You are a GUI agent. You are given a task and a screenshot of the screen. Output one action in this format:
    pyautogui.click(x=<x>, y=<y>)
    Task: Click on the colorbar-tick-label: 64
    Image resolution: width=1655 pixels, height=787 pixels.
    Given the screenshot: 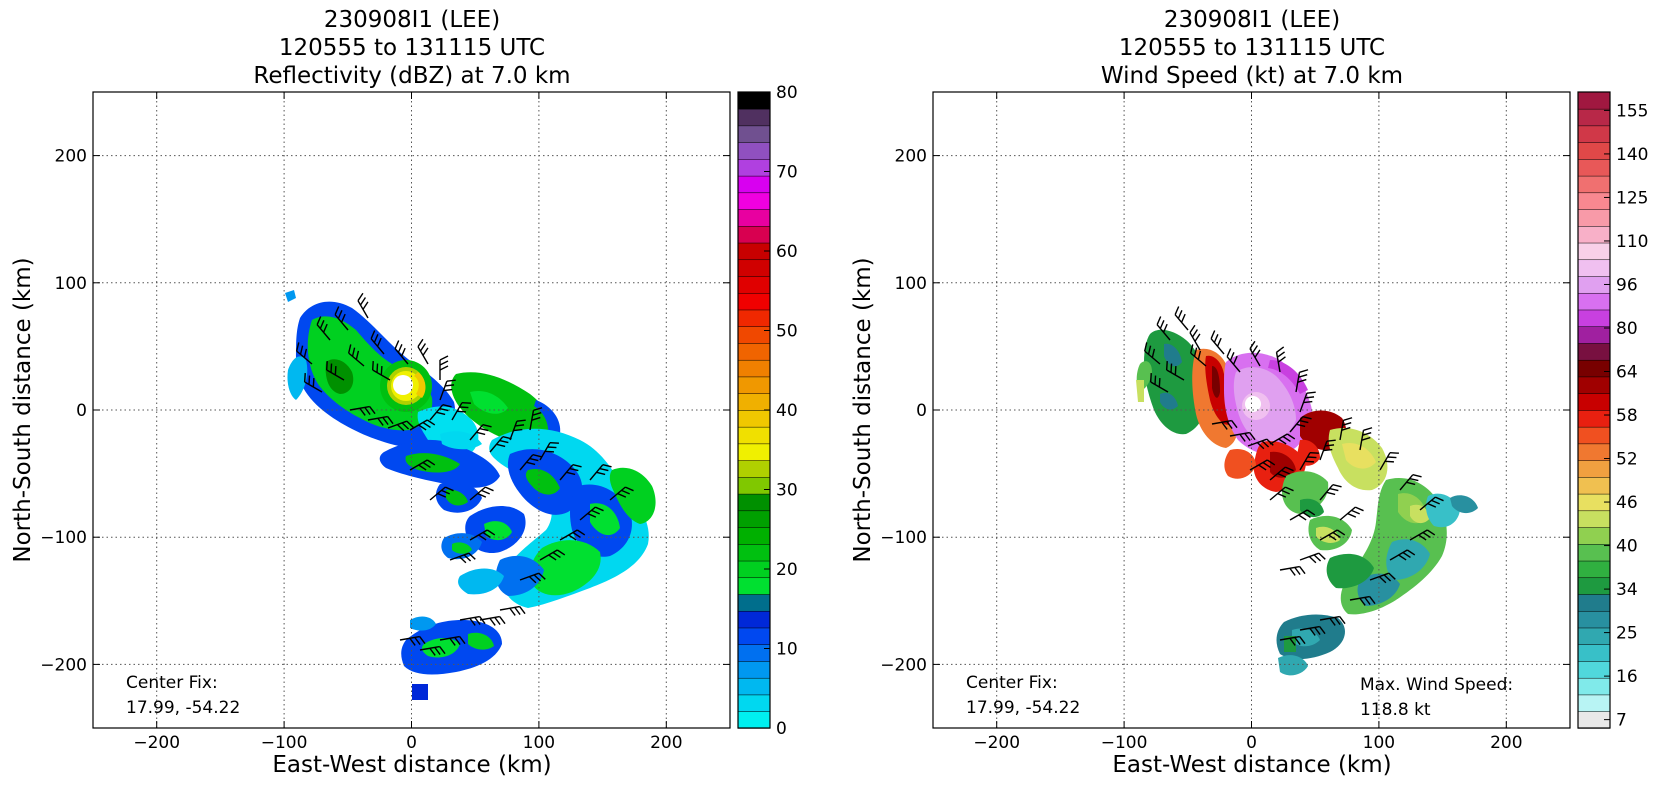 What is the action you would take?
    pyautogui.click(x=1627, y=373)
    